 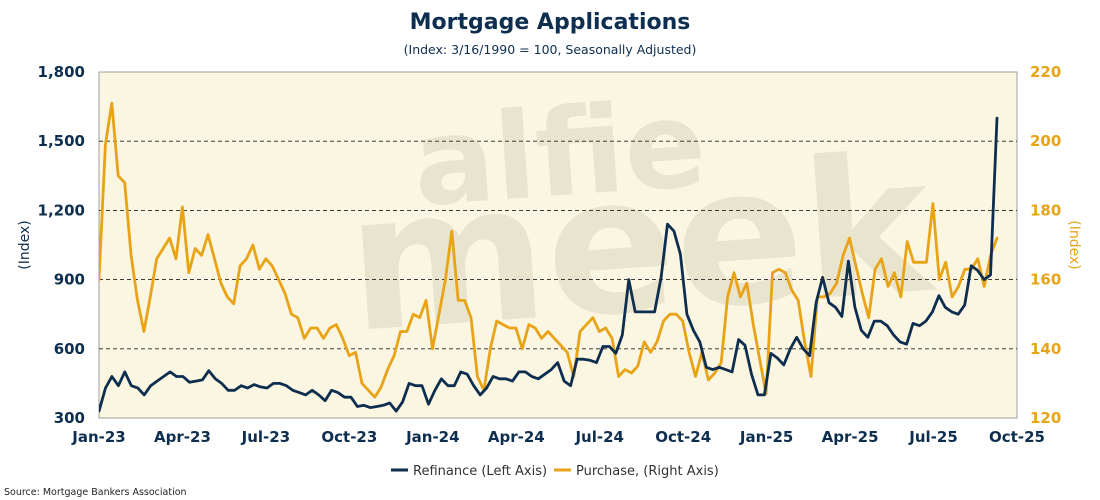 What do you see at coordinates (599, 437) in the screenshot?
I see `x-tick-label: Jul-24` at bounding box center [599, 437].